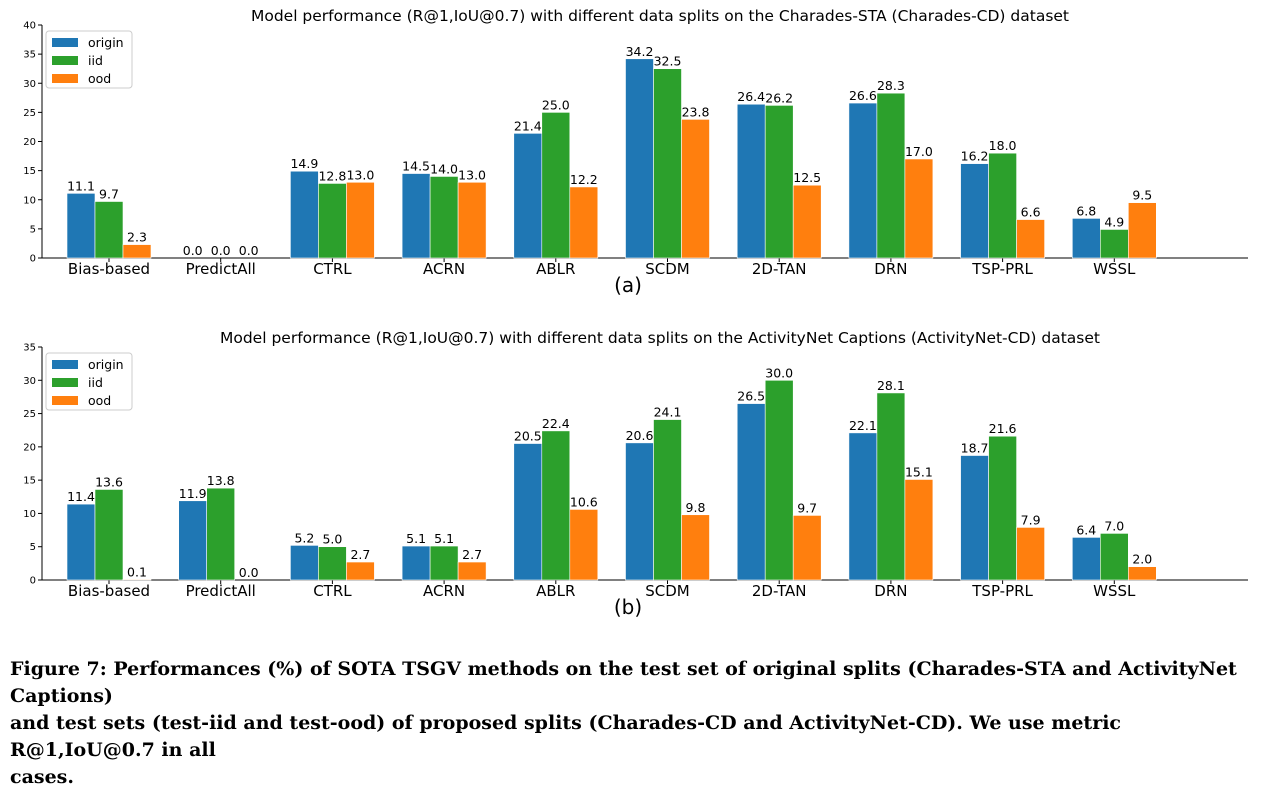  I want to click on data-label: 21.6, so click(1003, 428).